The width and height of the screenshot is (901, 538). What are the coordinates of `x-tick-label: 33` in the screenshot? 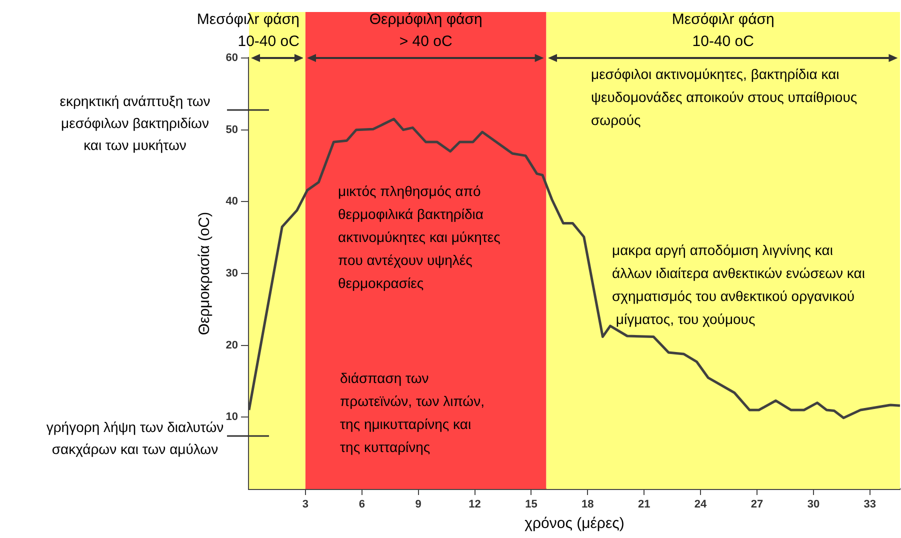 It's located at (870, 504).